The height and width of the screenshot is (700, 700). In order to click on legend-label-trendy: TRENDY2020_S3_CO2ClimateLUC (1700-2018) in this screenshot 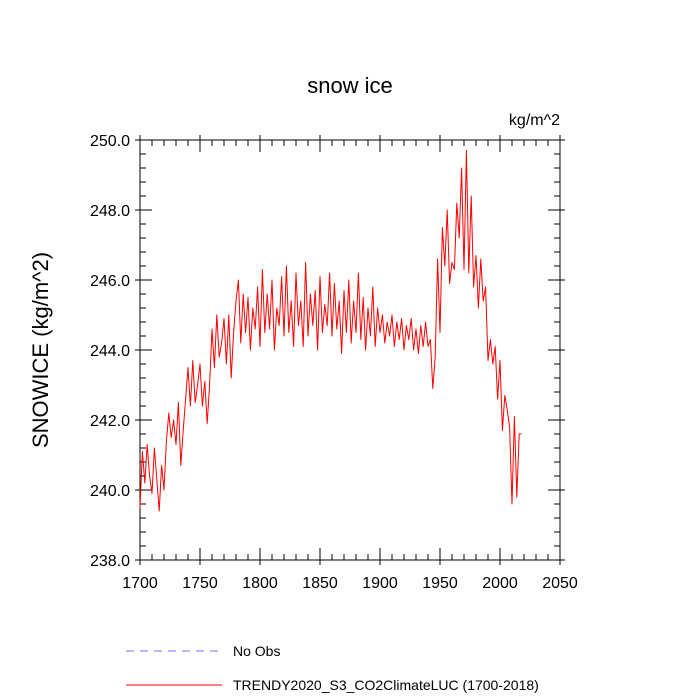, I will do `click(386, 685)`.